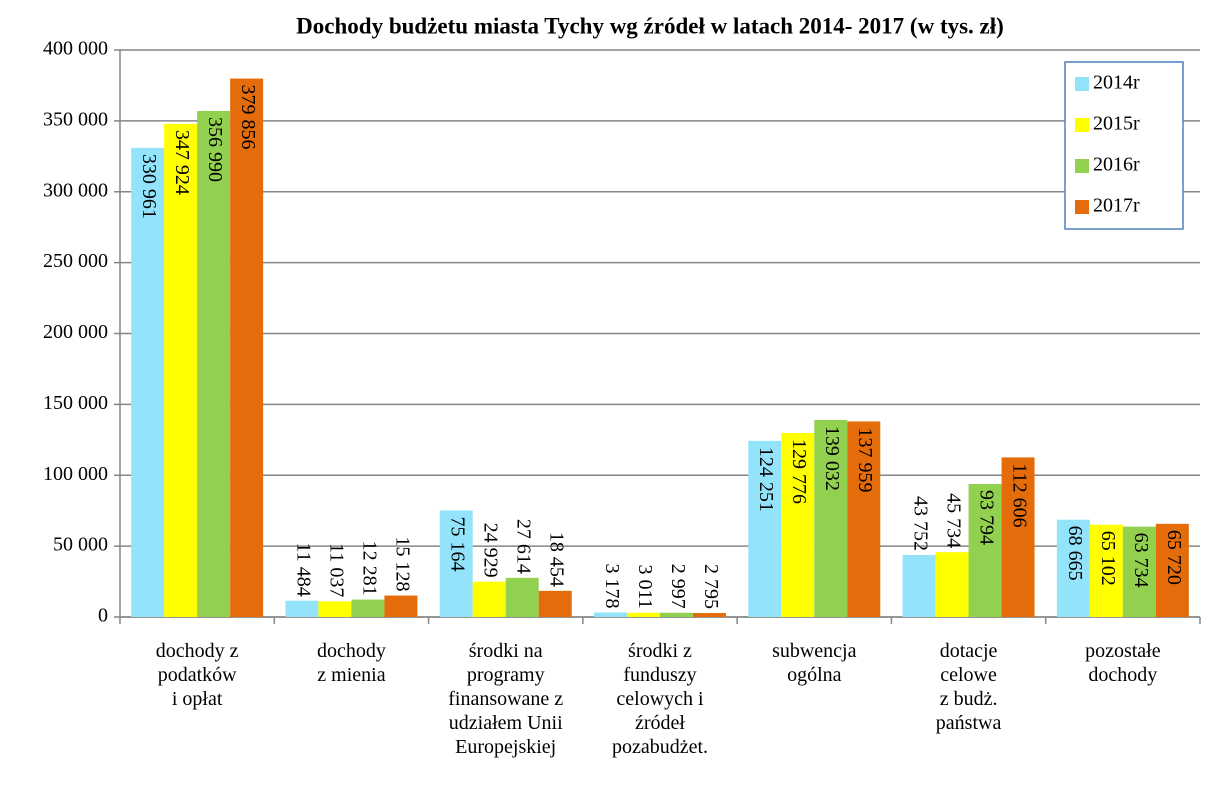  What do you see at coordinates (1116, 206) in the screenshot?
I see `legend-label: 2017r` at bounding box center [1116, 206].